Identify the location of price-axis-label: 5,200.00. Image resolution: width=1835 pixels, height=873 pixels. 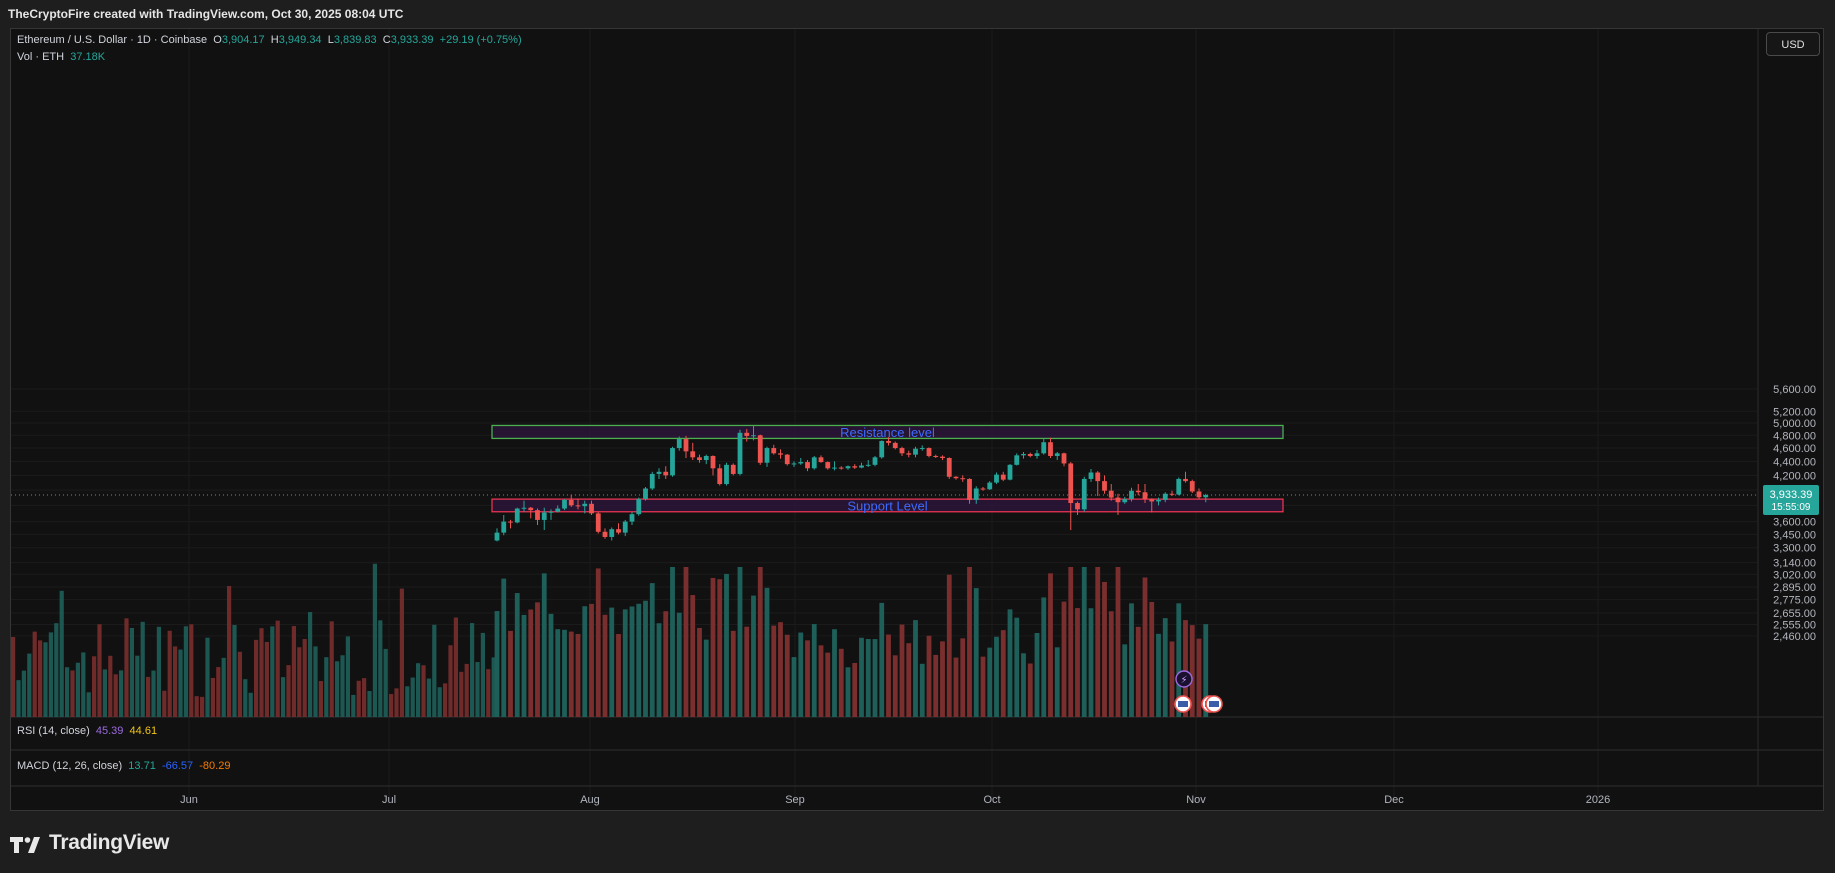
(1794, 412).